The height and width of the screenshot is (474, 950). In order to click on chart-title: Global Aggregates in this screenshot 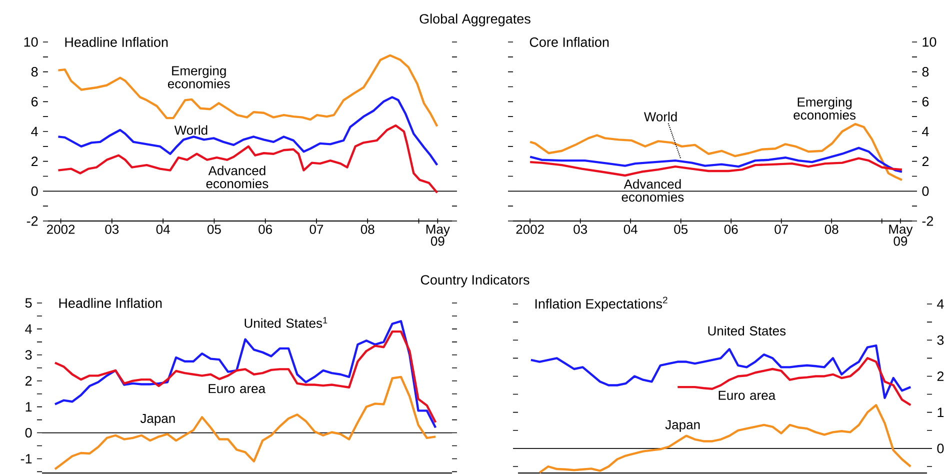, I will do `click(475, 20)`.